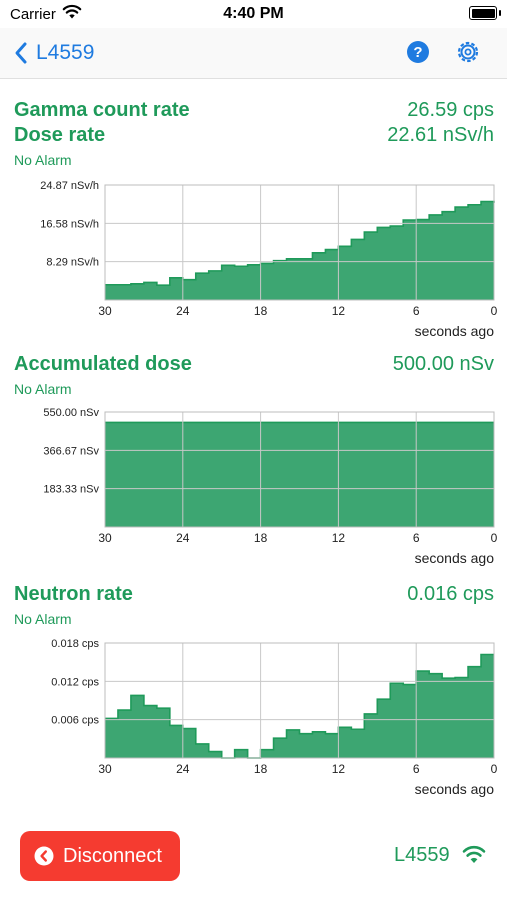 This screenshot has height=900, width=507. What do you see at coordinates (416, 769) in the screenshot?
I see `chart2-x-tick-label: 6` at bounding box center [416, 769].